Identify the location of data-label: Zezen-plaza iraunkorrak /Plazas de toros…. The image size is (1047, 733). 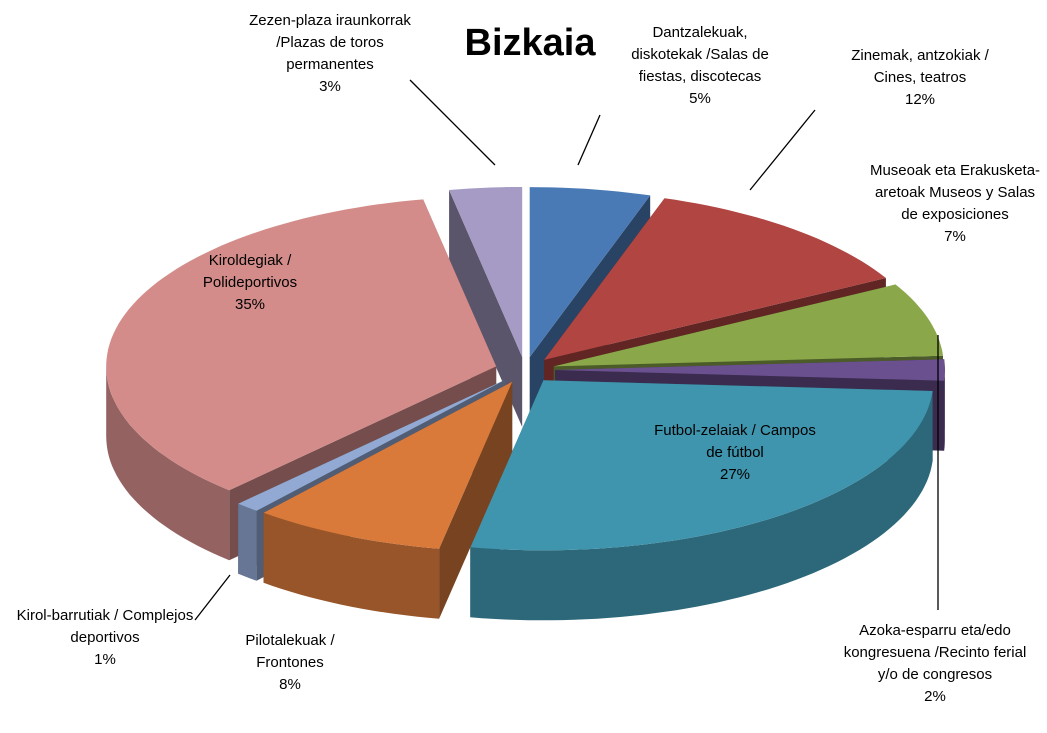
(330, 54).